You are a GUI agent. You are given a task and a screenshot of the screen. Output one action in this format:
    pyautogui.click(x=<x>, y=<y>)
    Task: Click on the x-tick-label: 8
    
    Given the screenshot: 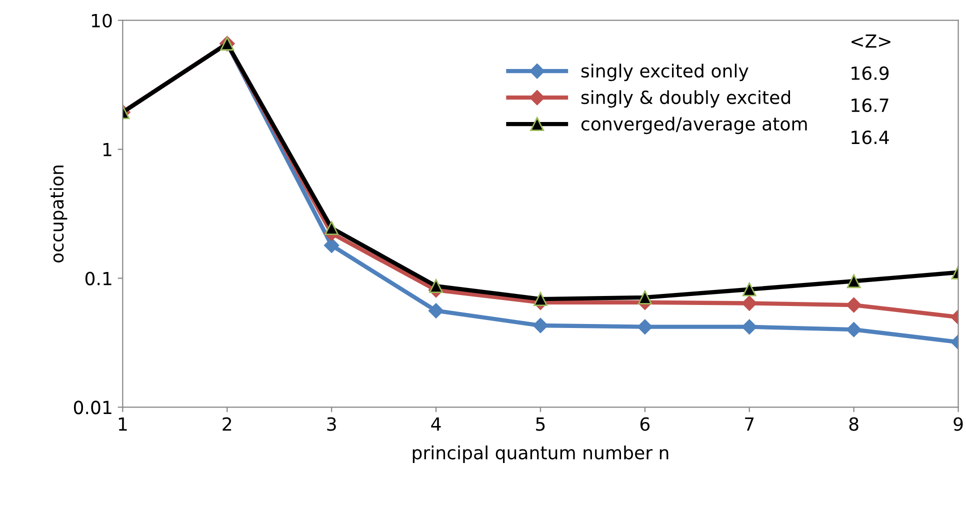 What is the action you would take?
    pyautogui.click(x=853, y=424)
    